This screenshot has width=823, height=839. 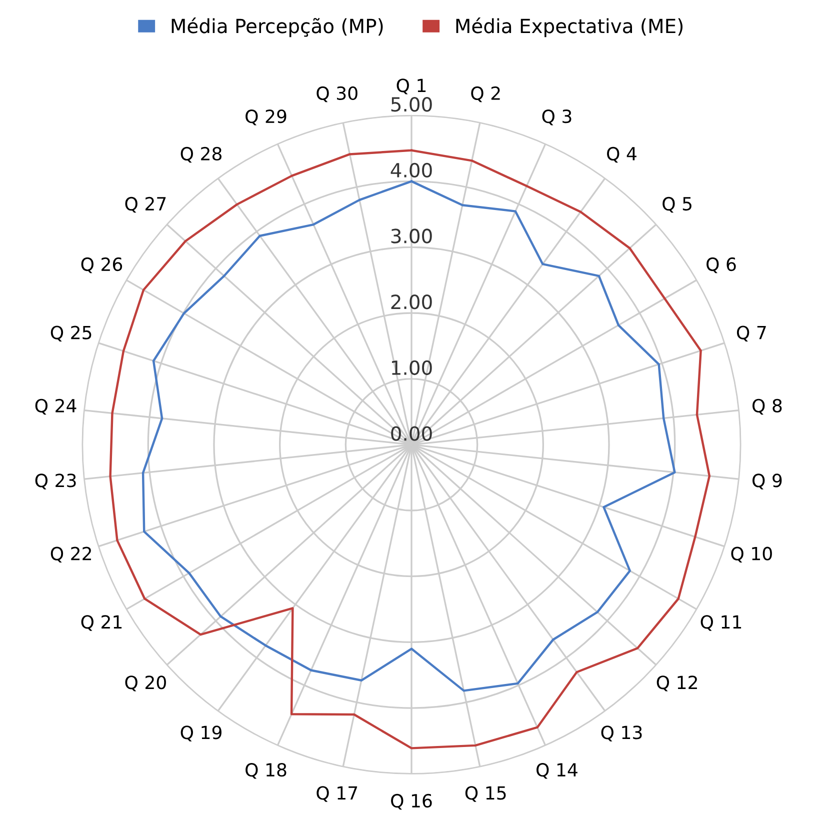 What do you see at coordinates (70, 554) in the screenshot?
I see `spoke-label: Q 22` at bounding box center [70, 554].